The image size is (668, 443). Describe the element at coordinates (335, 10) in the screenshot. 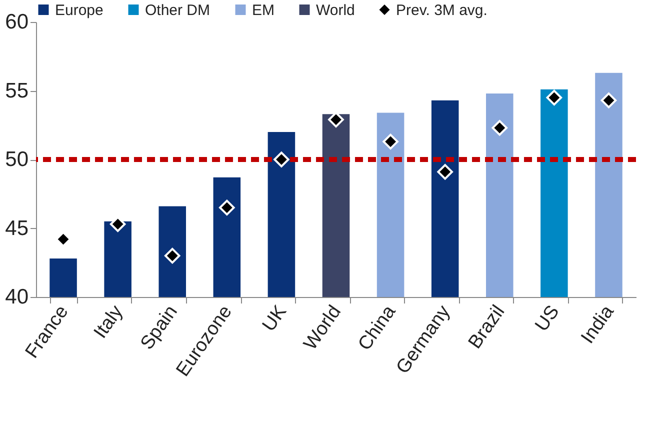

I see `legend-label: World` at that location.